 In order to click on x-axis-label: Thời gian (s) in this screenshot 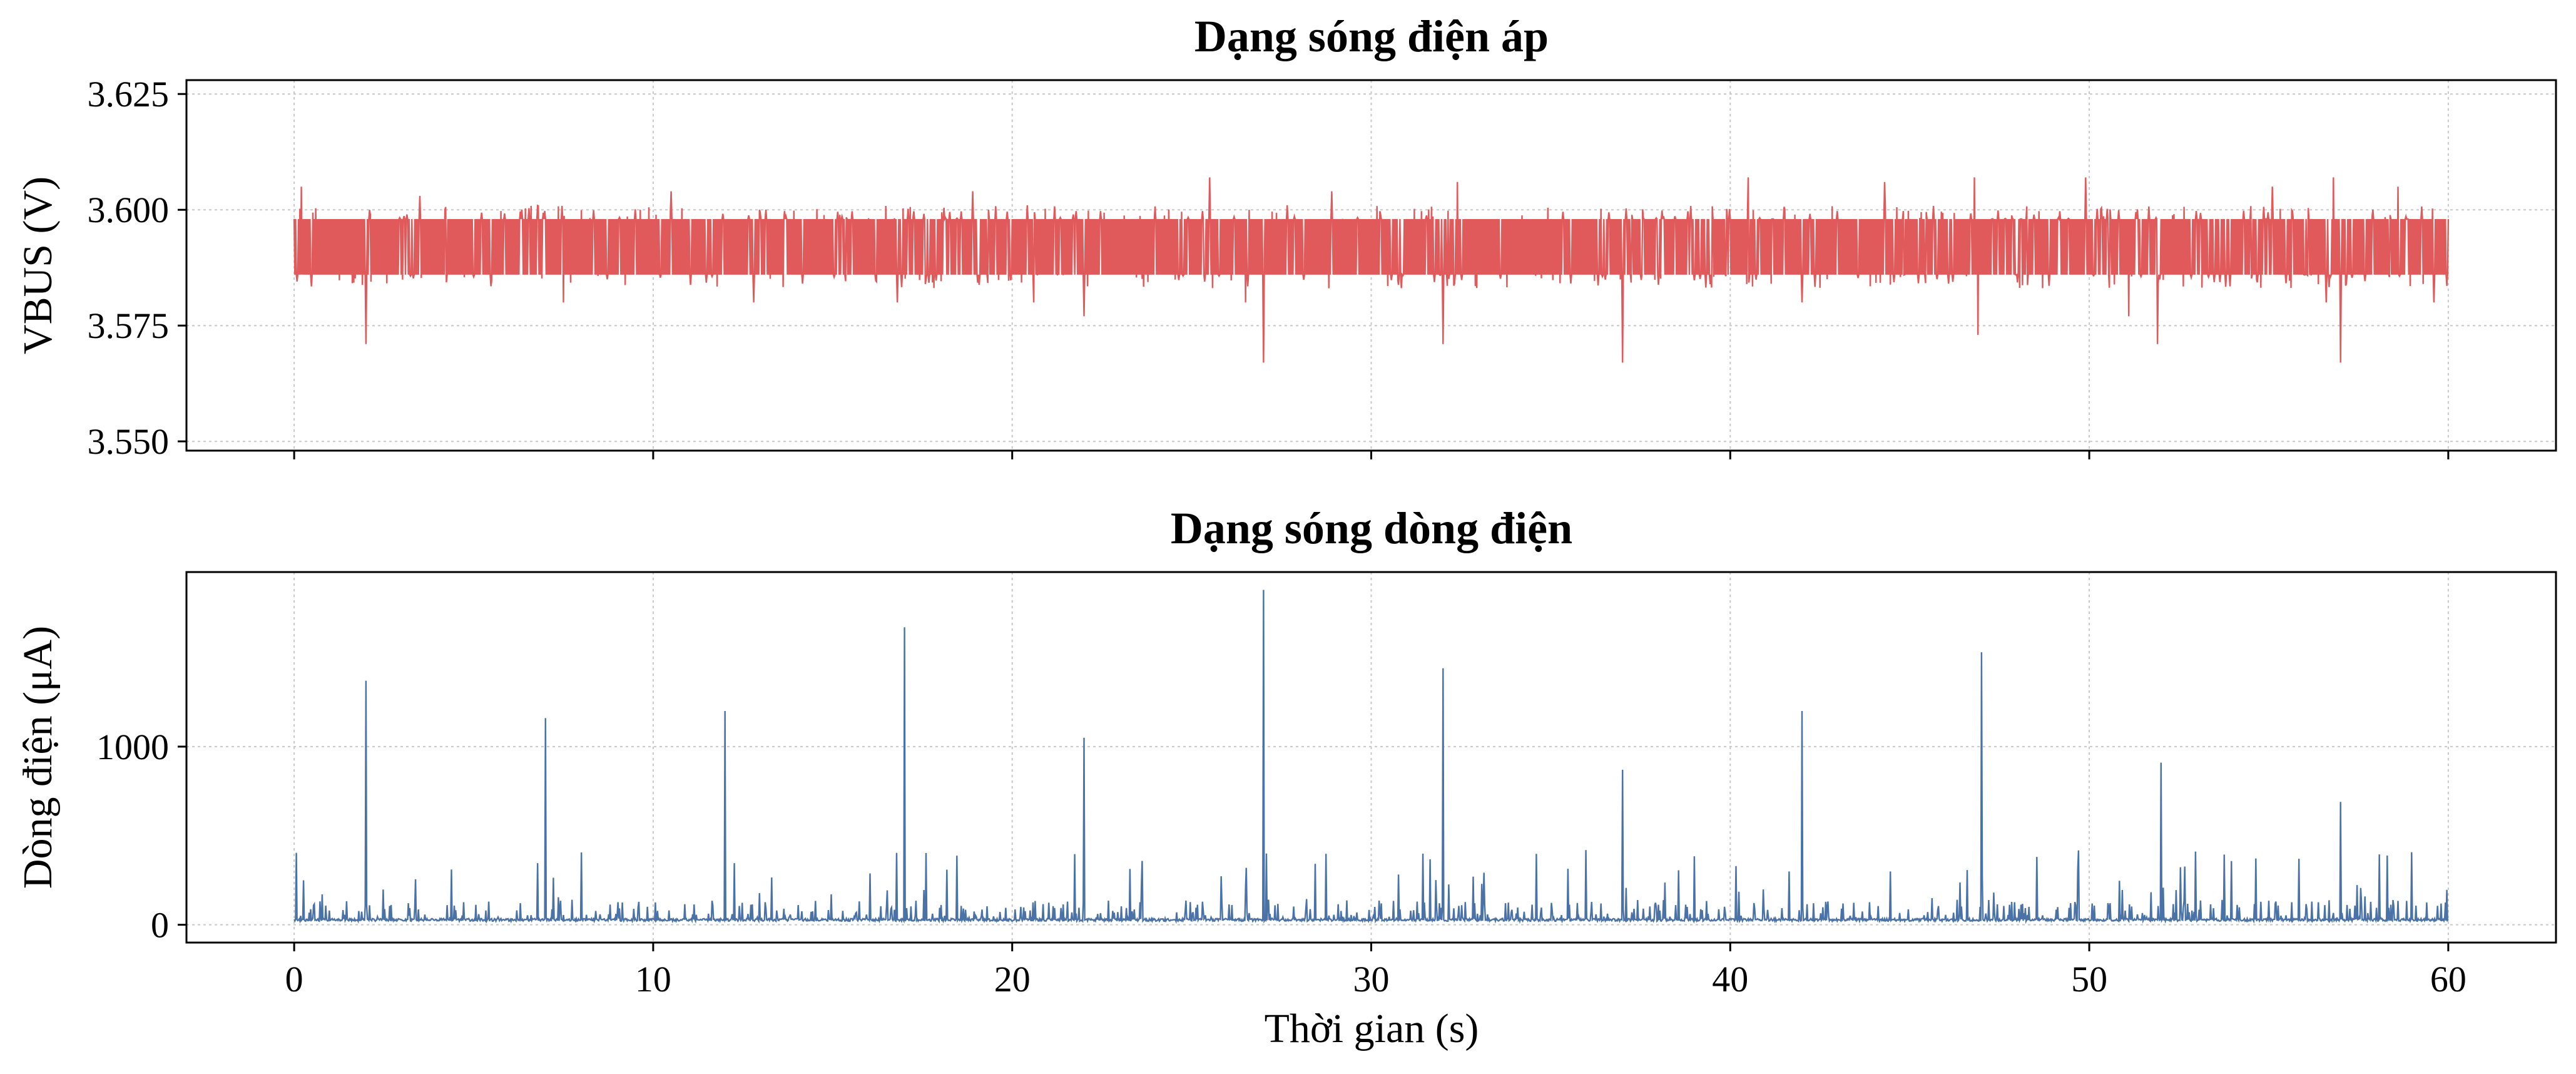, I will do `click(1372, 1028)`.